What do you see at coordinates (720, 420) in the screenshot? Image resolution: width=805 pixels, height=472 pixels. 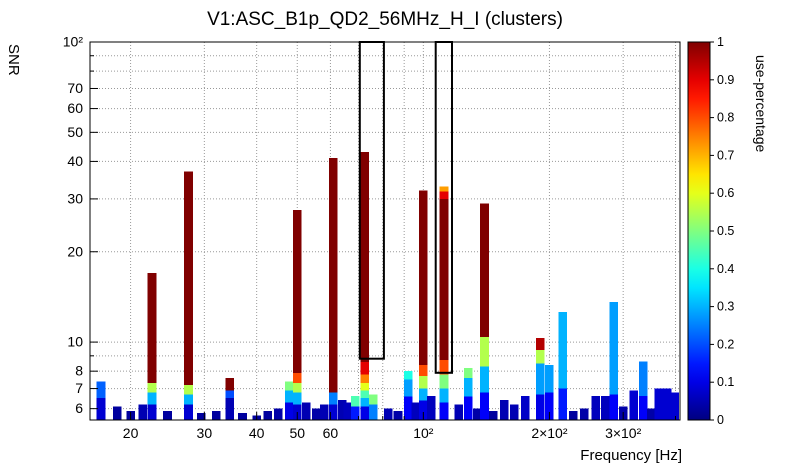 I see `colorbar-tick-label: 0` at bounding box center [720, 420].